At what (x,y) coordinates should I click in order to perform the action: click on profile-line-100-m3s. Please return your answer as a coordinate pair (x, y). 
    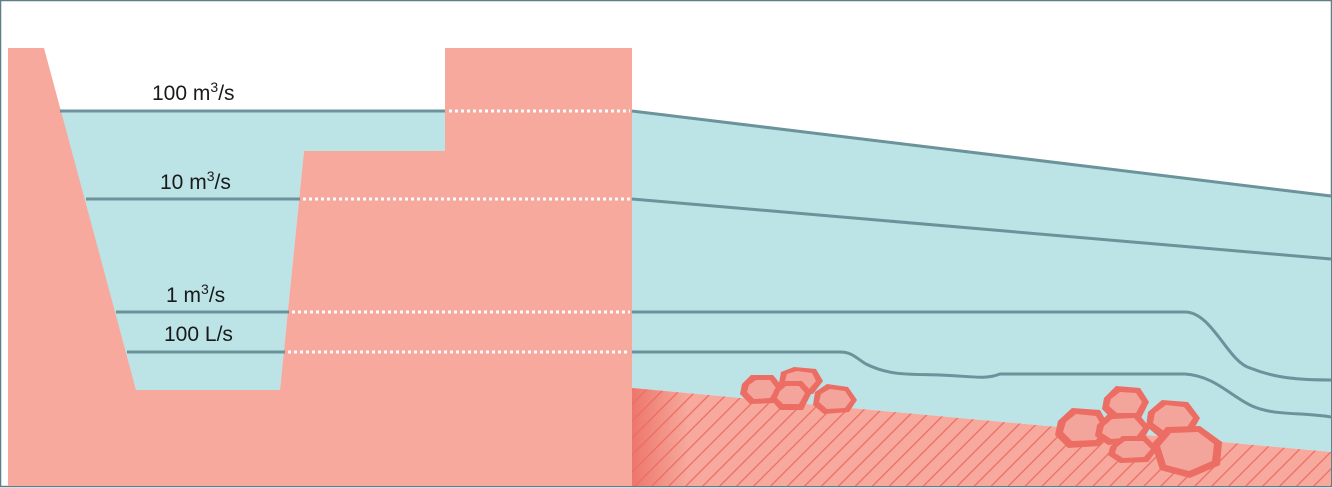
    Looking at the image, I should click on (981, 153).